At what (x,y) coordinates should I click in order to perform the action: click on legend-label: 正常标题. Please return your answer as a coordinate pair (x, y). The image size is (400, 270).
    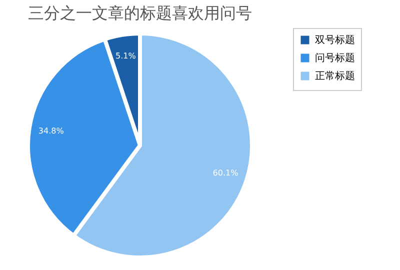
    Looking at the image, I should click on (335, 76).